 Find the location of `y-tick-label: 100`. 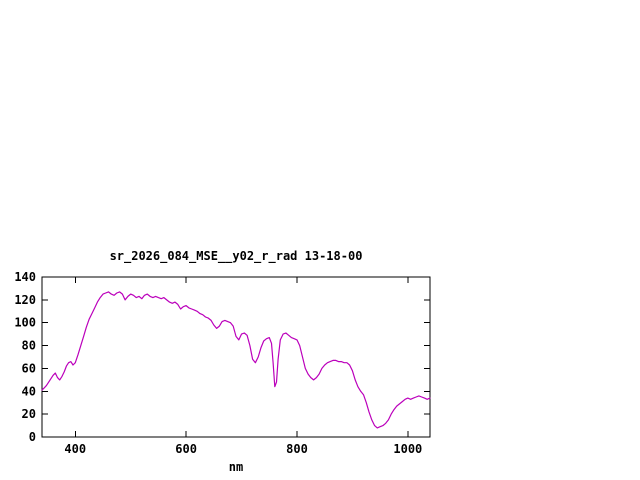

y-tick-label: 100 is located at coordinates (25, 323).